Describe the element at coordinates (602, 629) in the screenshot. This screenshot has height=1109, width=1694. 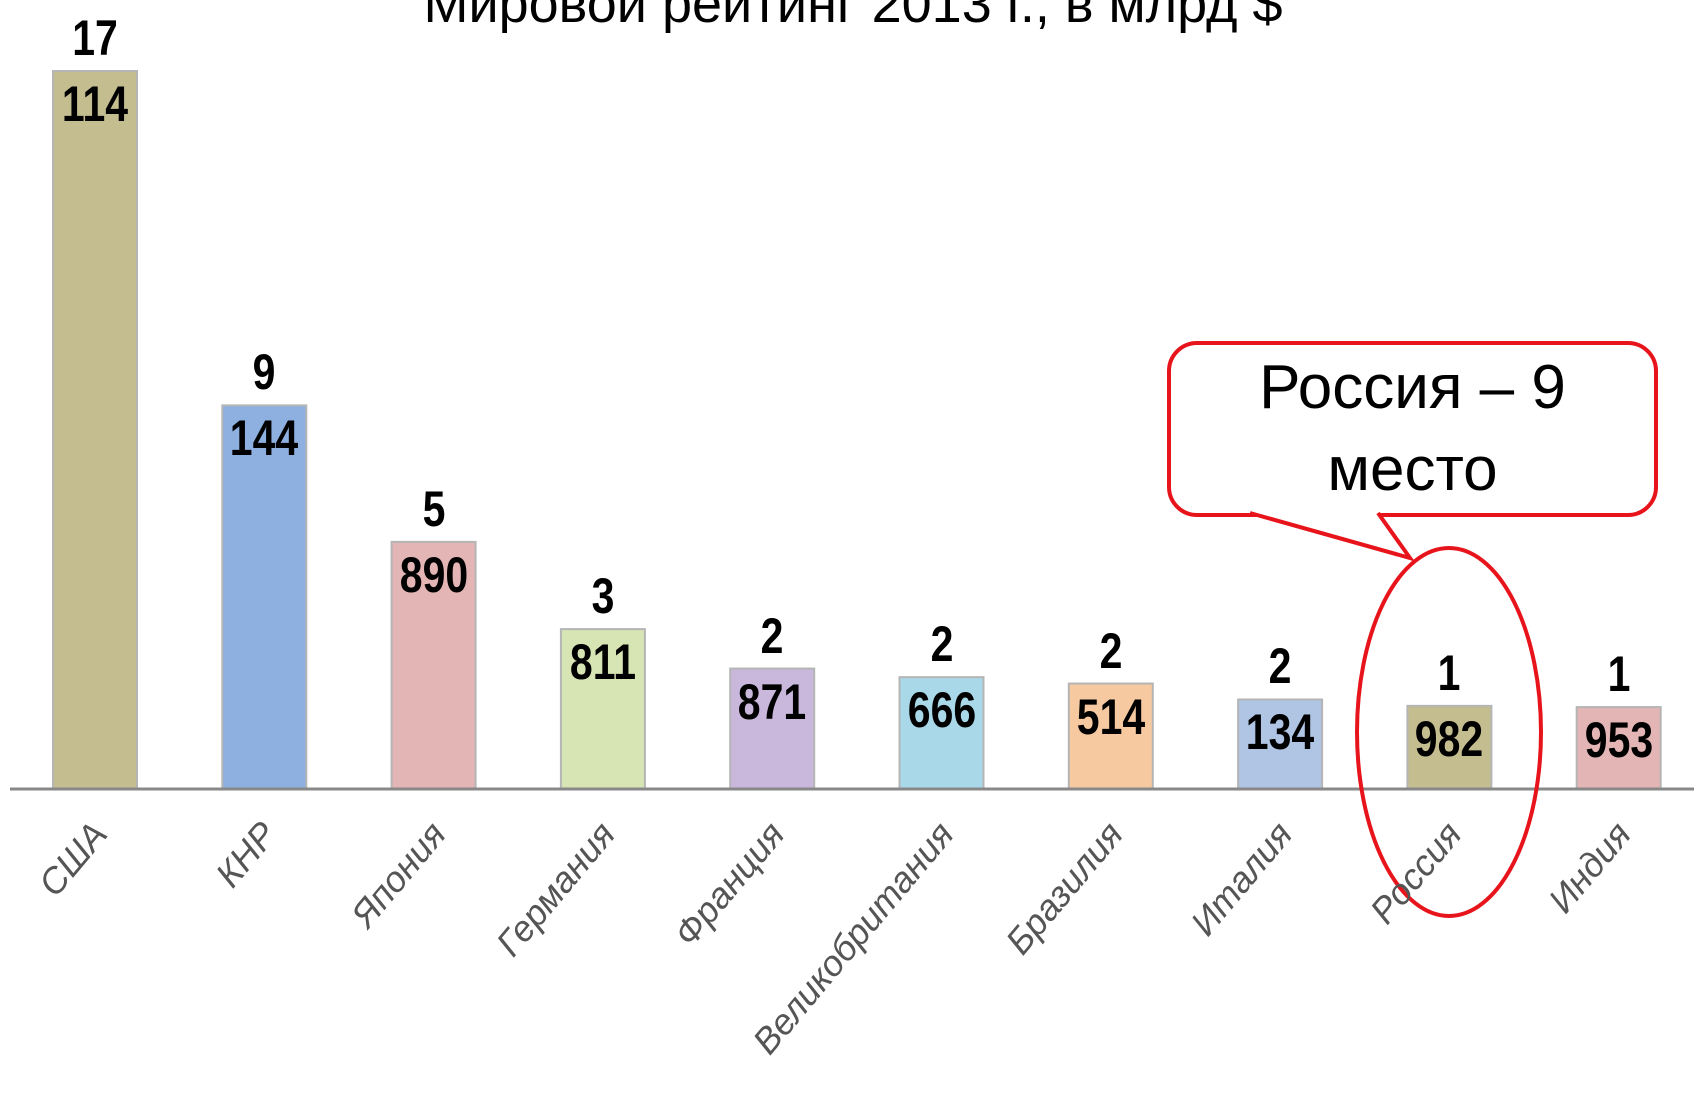
I see `value-label: 3 811` at that location.